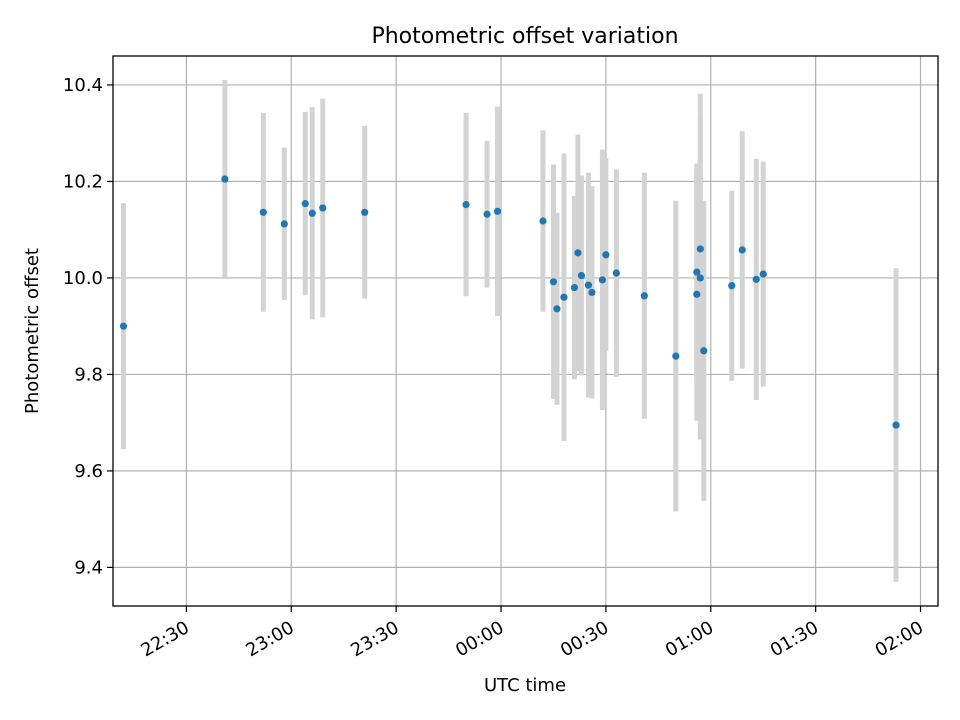 The image size is (960, 720). Describe the element at coordinates (32, 331) in the screenshot. I see `y-axis-label: Photometric offset` at that location.